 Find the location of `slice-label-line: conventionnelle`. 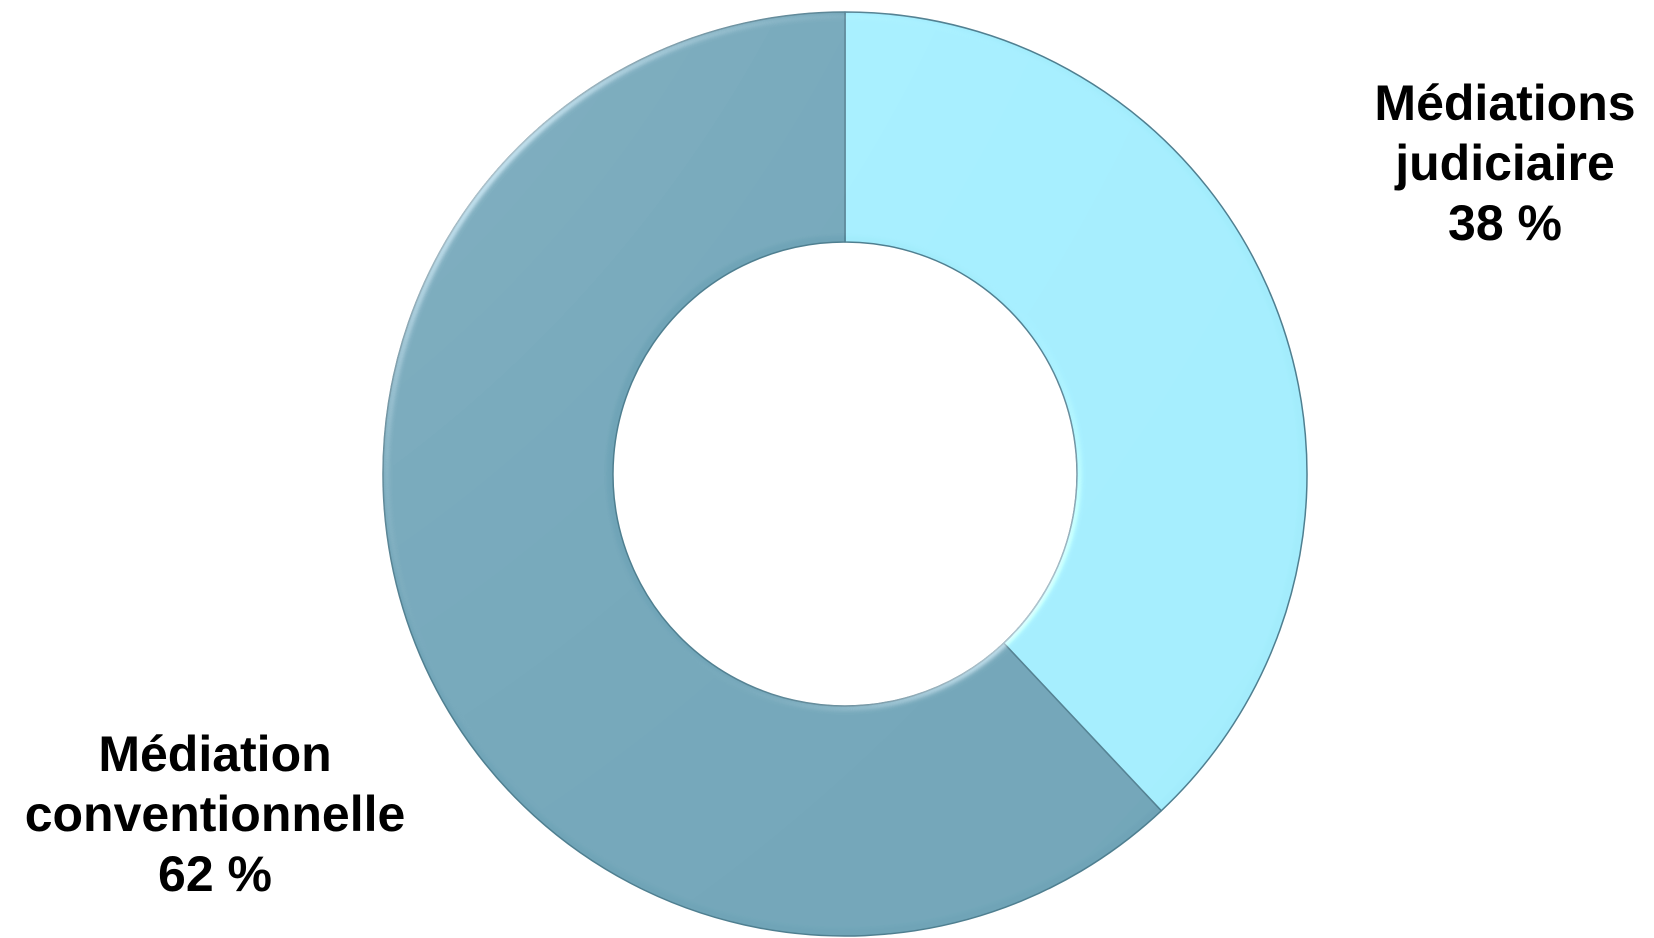

slice-label-line: conventionnelle is located at coordinates (215, 814).